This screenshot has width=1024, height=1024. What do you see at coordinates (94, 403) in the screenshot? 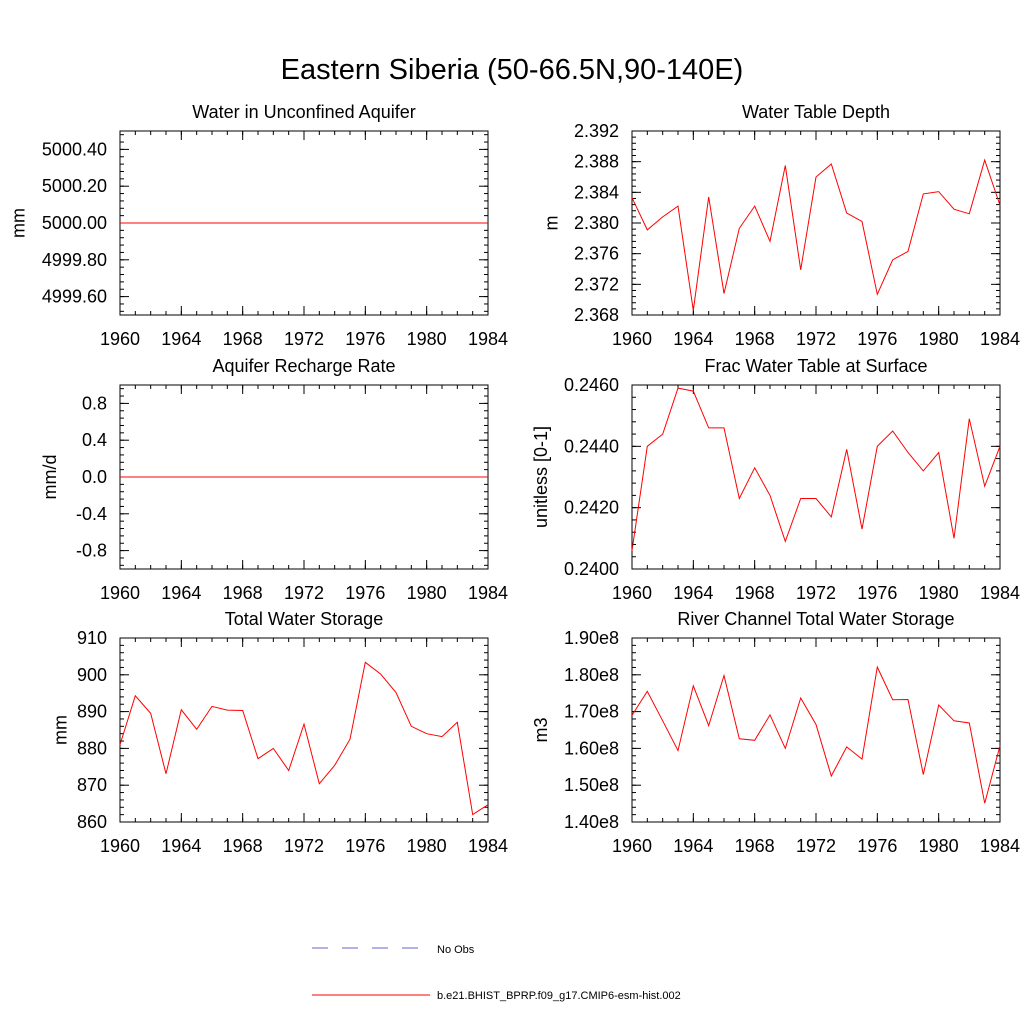
I see `y-tick-label: 0.8` at bounding box center [94, 403].